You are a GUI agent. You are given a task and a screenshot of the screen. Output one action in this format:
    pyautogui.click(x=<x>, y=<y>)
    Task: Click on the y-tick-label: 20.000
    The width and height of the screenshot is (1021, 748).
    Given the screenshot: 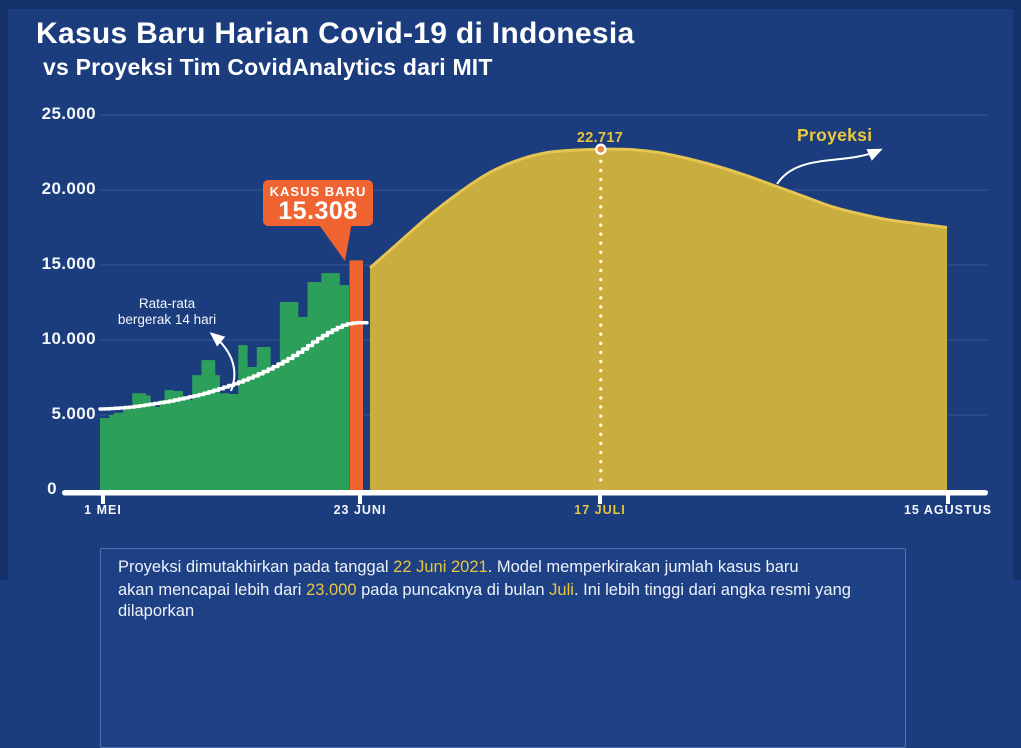 What is the action you would take?
    pyautogui.click(x=68, y=188)
    